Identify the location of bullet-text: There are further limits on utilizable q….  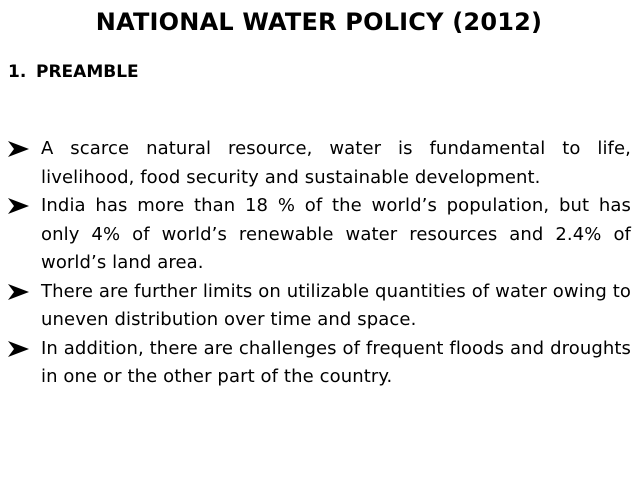
(336, 305).